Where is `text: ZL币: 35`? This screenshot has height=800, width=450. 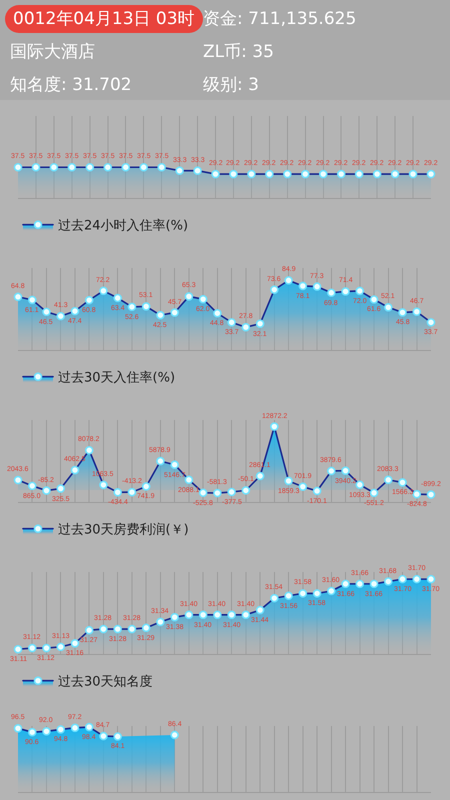 text: ZL币: 35 is located at coordinates (238, 52).